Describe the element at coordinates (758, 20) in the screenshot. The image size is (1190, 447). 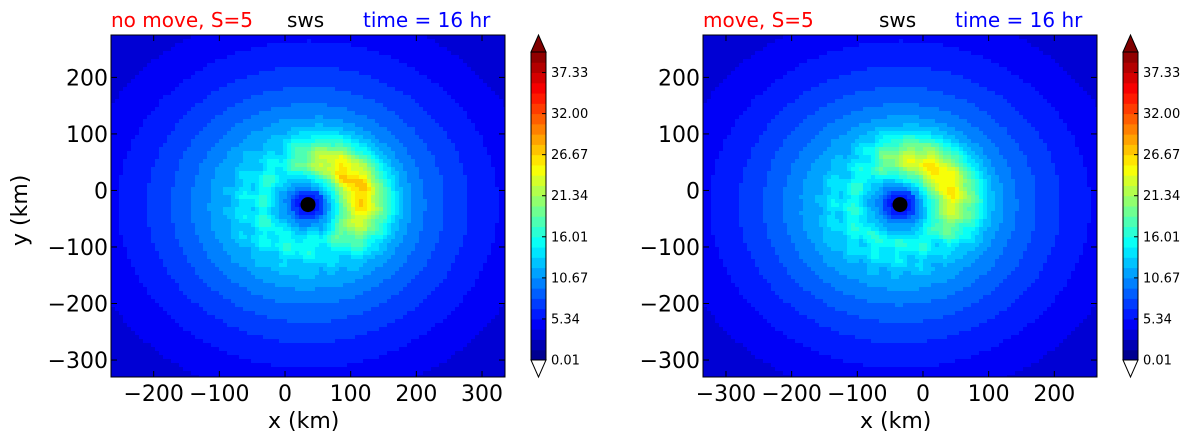
I see `title-left-label: move, S=5` at that location.